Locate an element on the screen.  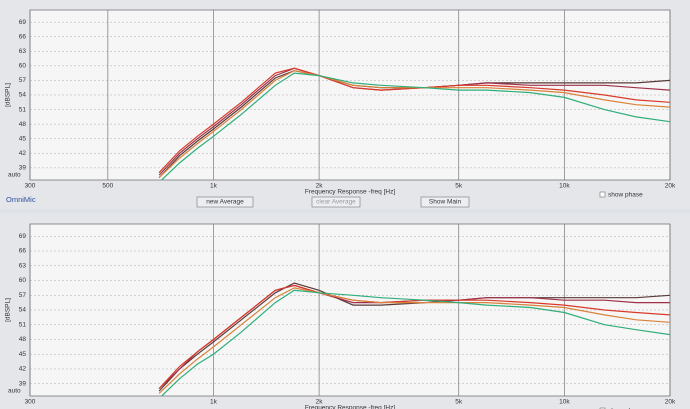
checkbox is located at coordinates (602, 194).